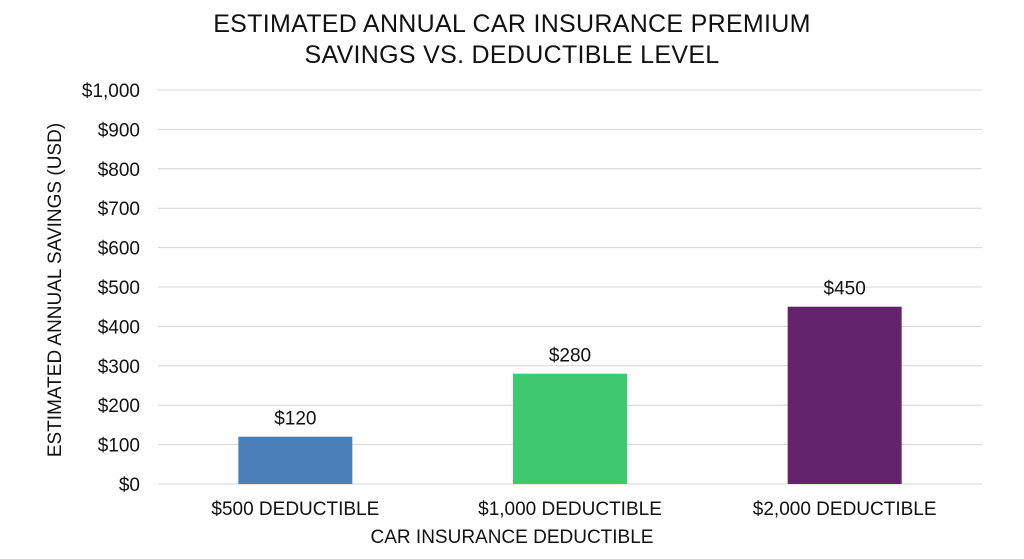 This screenshot has width=1024, height=559. I want to click on x-category-label: $2,000 DEDUCTIBLE, so click(845, 509).